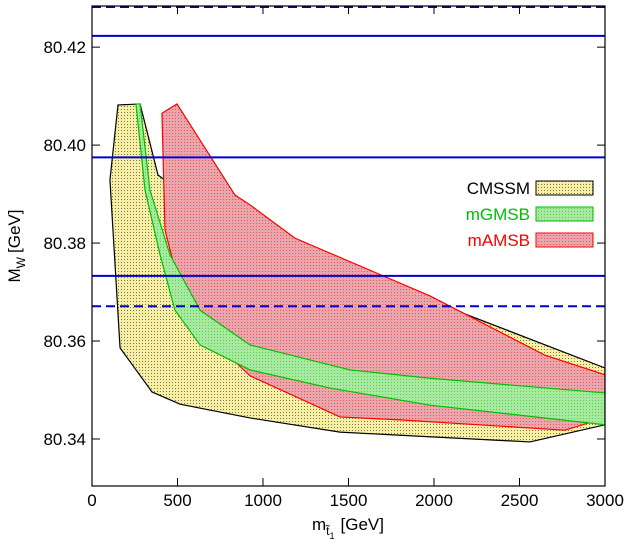  Describe the element at coordinates (362, 524) in the screenshot. I see `x-label-unit: [GeV]` at that location.